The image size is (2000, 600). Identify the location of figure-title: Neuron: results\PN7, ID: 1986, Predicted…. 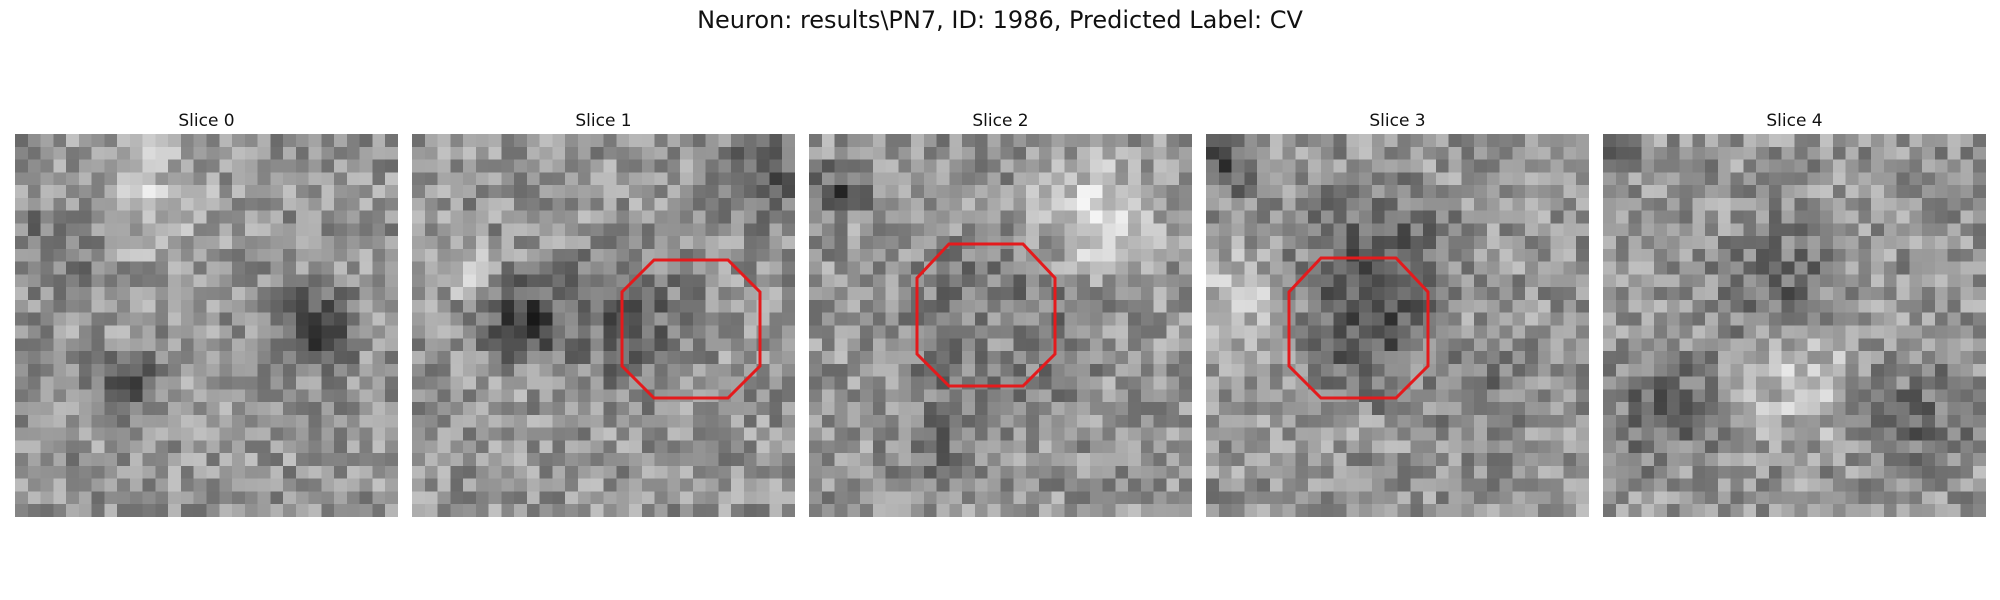
(1000, 20).